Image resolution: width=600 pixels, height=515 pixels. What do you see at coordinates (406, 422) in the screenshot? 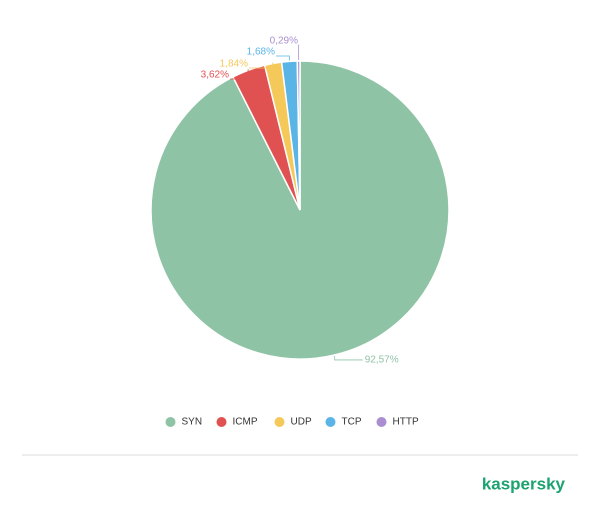
I see `legend-label: HTTP` at bounding box center [406, 422].